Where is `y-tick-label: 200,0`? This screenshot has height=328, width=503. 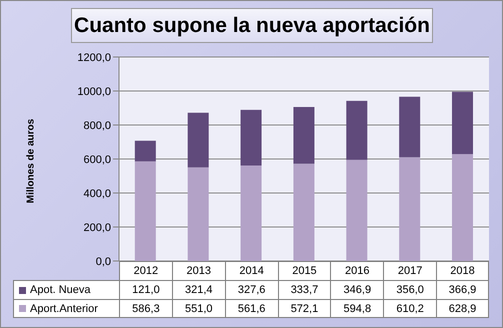
y-tick-label: 200,0 is located at coordinates (97, 228).